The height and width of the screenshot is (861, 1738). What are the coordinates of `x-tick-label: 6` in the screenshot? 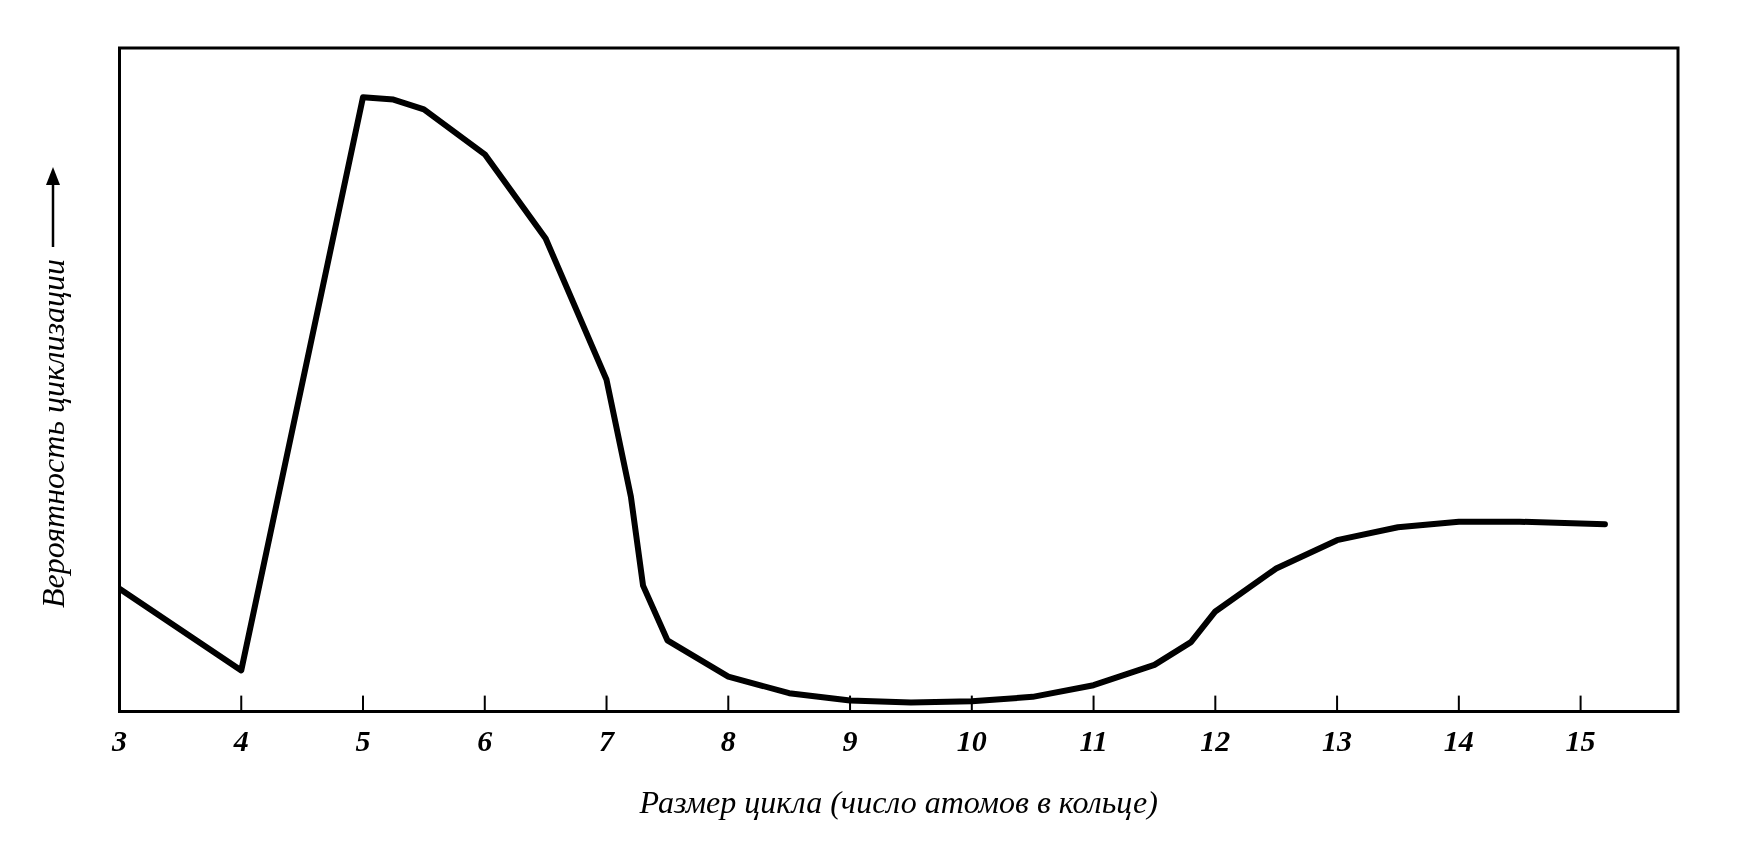 It's located at (485, 741).